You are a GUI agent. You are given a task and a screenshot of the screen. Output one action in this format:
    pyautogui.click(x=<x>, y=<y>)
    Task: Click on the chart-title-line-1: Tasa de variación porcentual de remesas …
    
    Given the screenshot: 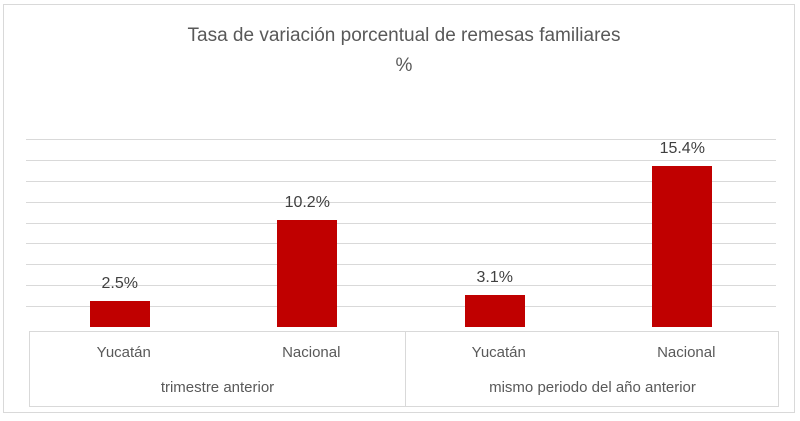 What is the action you would take?
    pyautogui.click(x=404, y=35)
    